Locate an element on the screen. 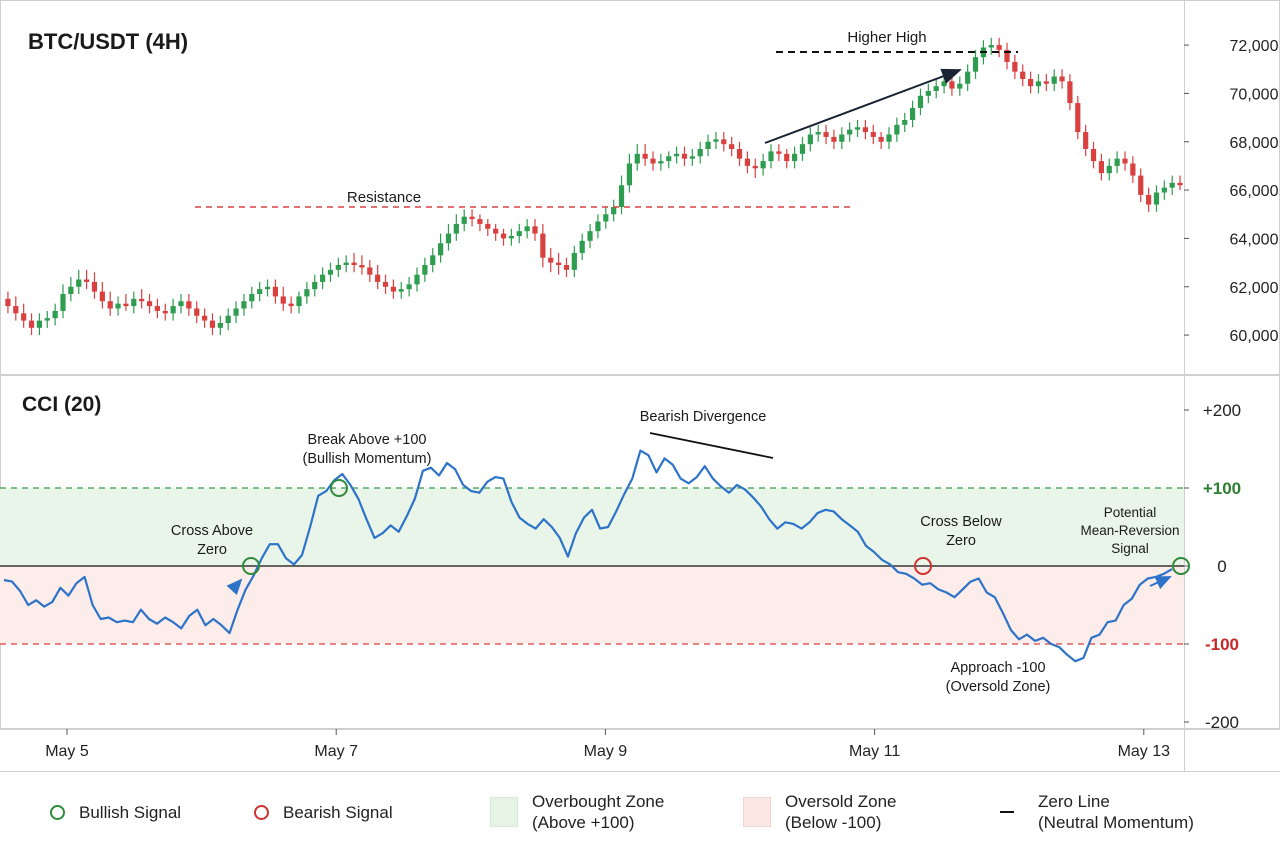 Image resolution: width=1280 pixels, height=853 pixels. zero-line-swatch is located at coordinates (1007, 812).